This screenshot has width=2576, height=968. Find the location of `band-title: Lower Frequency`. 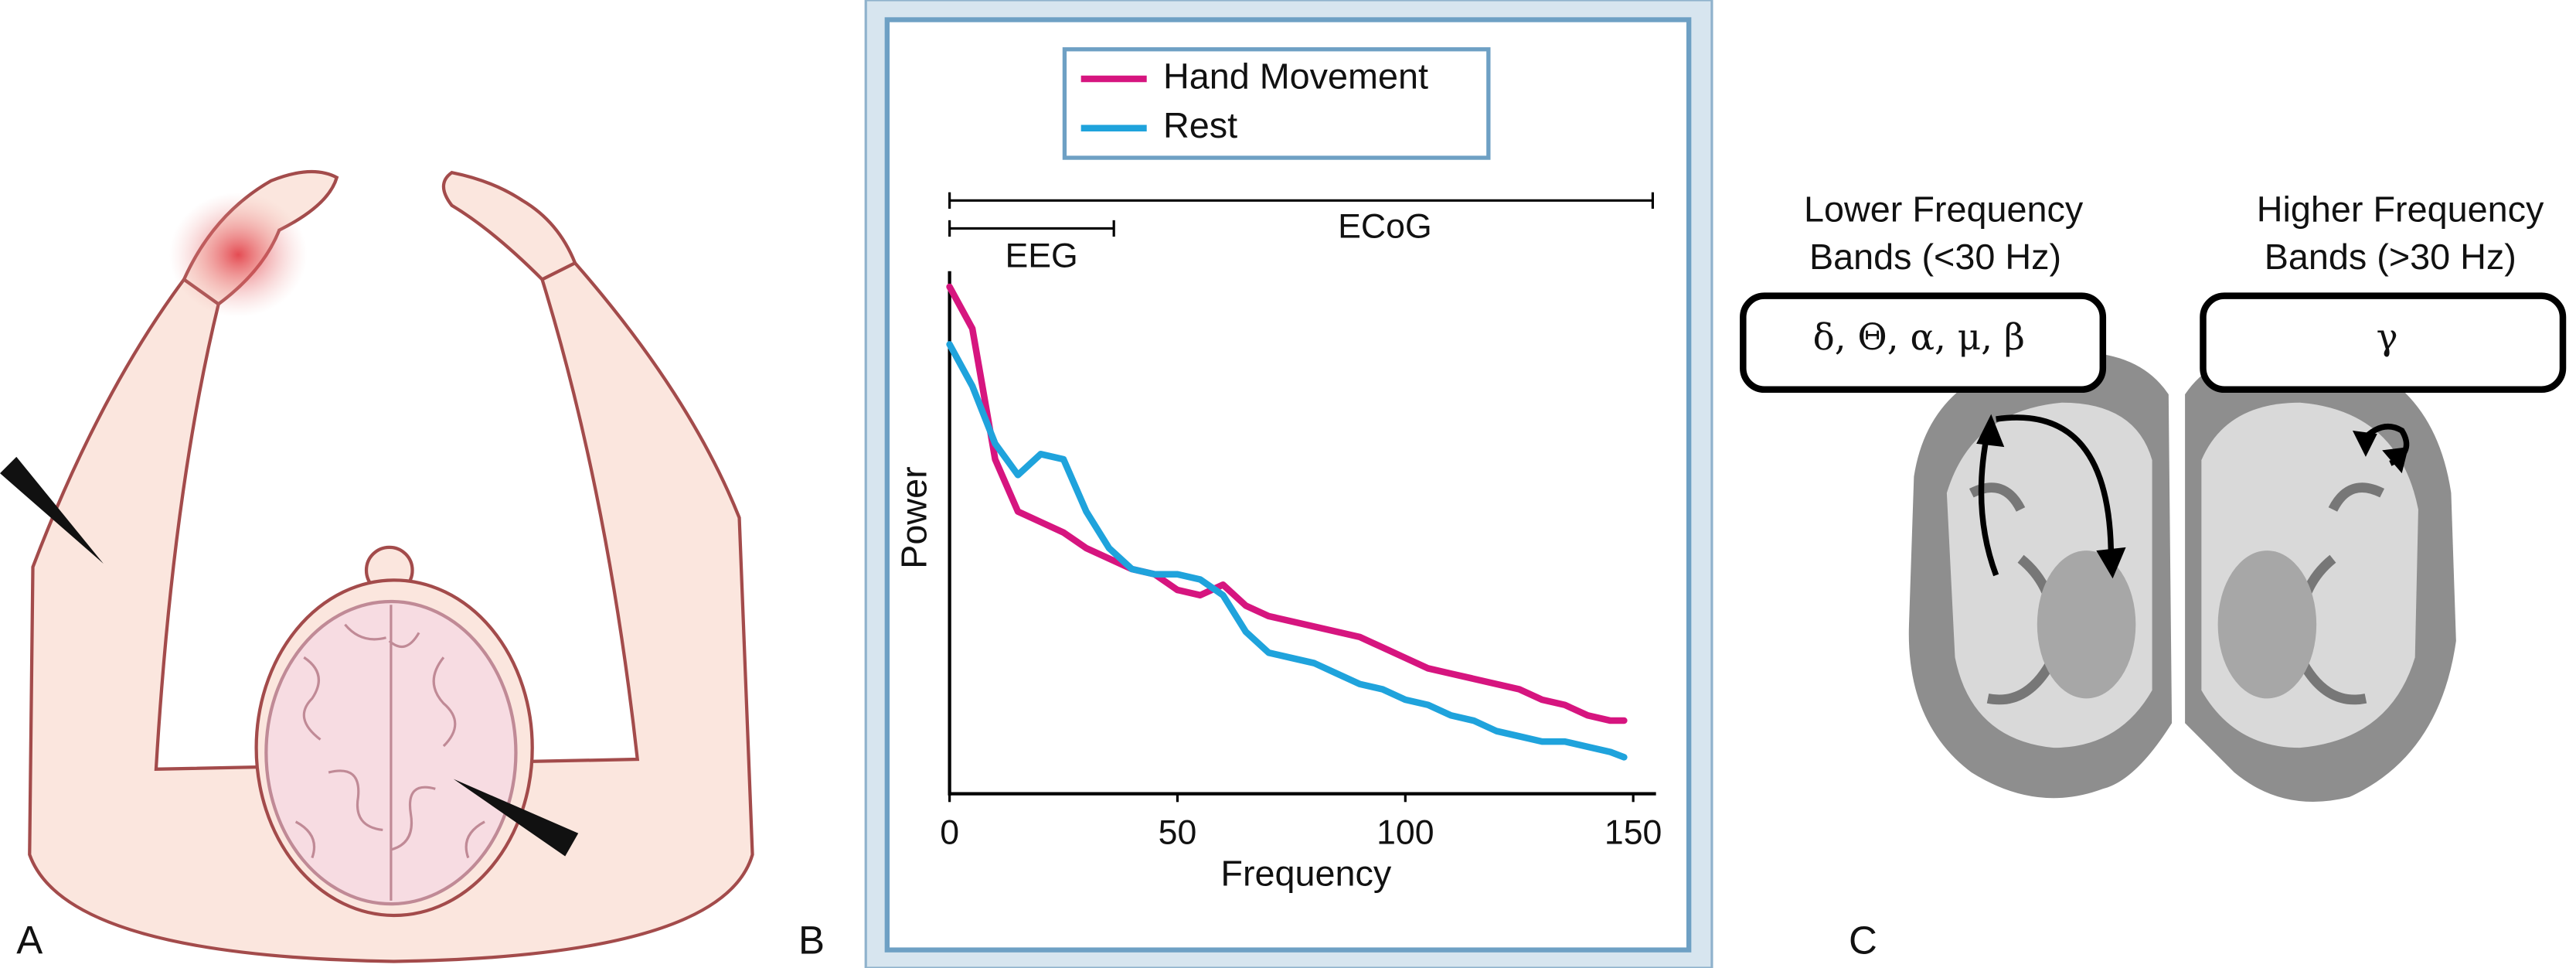

band-title: Lower Frequency is located at coordinates (1944, 210).